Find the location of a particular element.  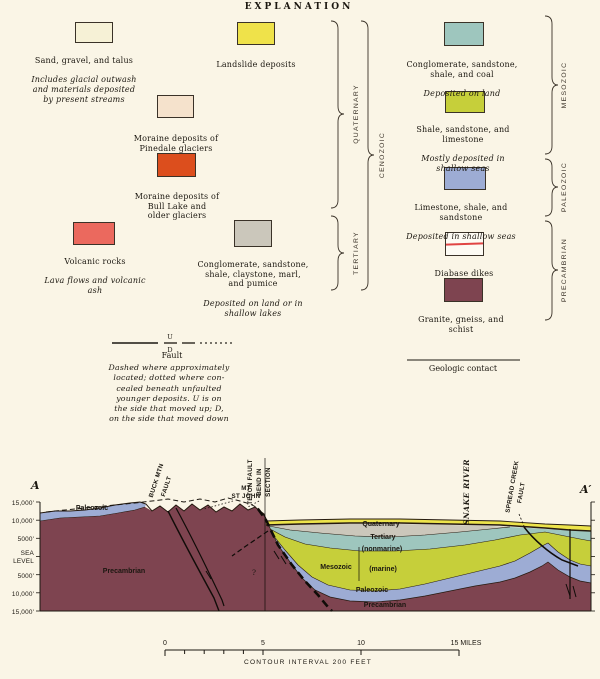

spread-creek-fault-label-2: FAULT is located at coordinates (521, 493).